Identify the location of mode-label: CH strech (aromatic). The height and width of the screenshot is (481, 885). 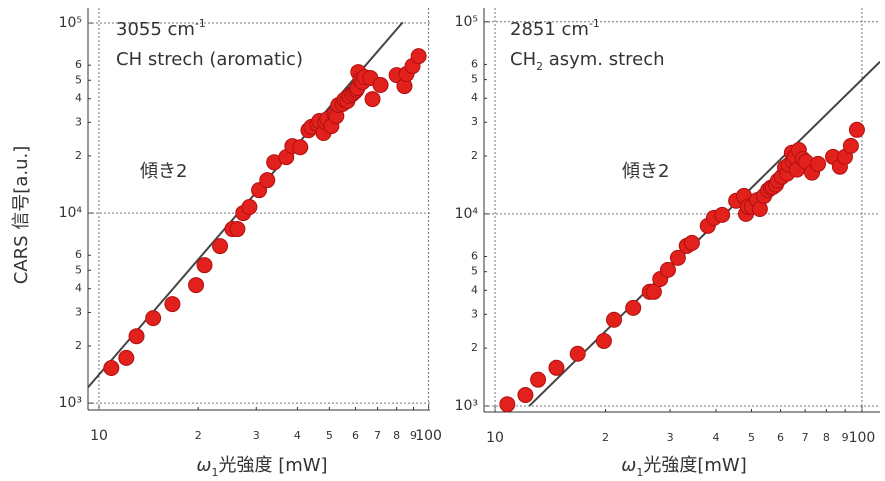
(209, 59).